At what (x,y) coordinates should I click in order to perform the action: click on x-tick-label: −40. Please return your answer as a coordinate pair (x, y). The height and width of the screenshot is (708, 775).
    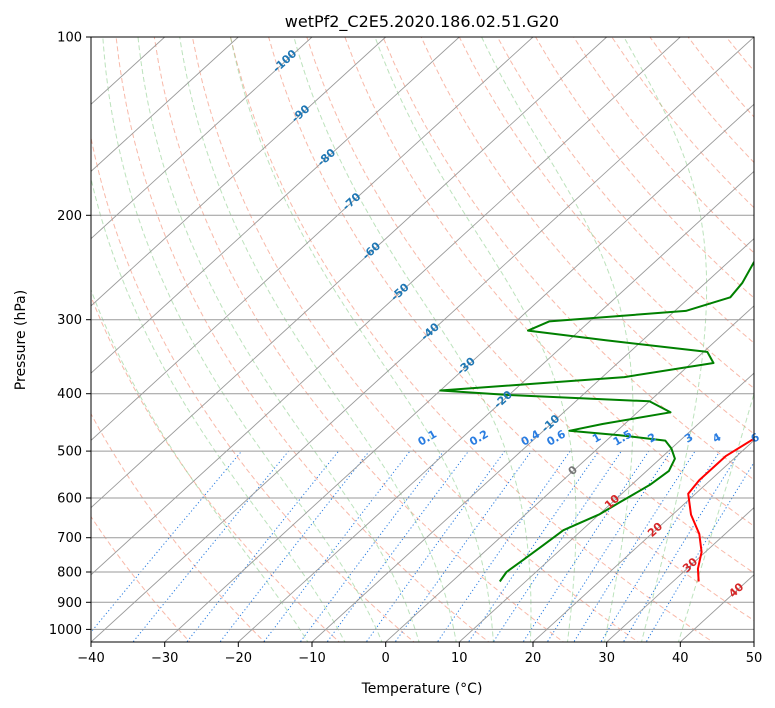
    Looking at the image, I should click on (90, 658).